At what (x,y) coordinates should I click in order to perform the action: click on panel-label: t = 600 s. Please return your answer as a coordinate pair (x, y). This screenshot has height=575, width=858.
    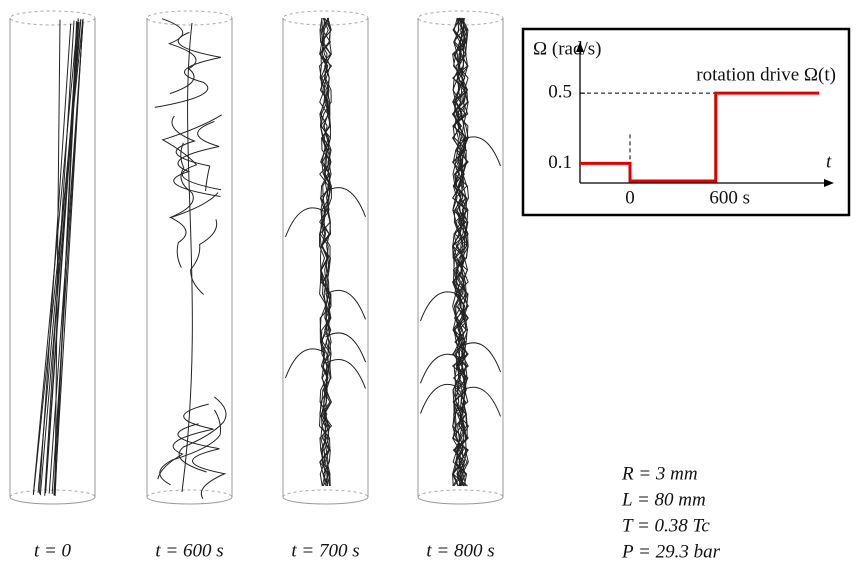
    Looking at the image, I should click on (189, 550).